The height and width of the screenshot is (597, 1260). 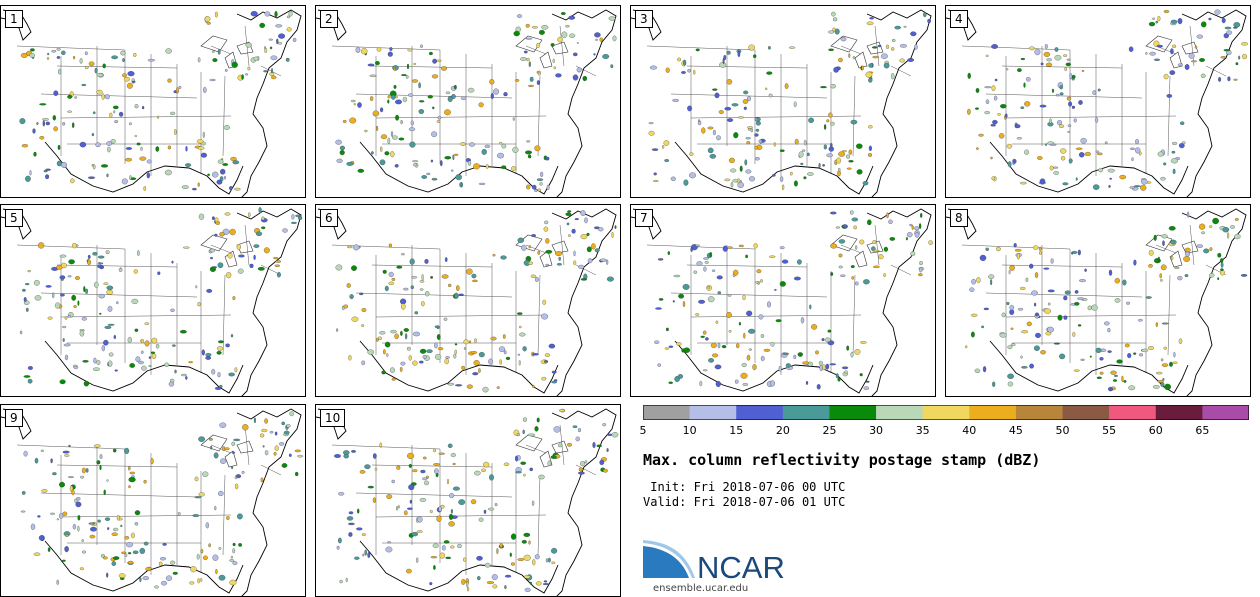 I want to click on member-panel: 10, so click(x=468, y=500).